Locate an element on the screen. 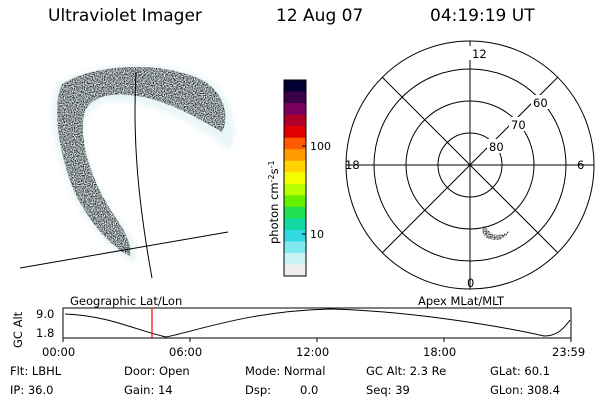 This screenshot has height=400, width=600. timeline-left-title: Geographic Lat/Lon is located at coordinates (126, 301).